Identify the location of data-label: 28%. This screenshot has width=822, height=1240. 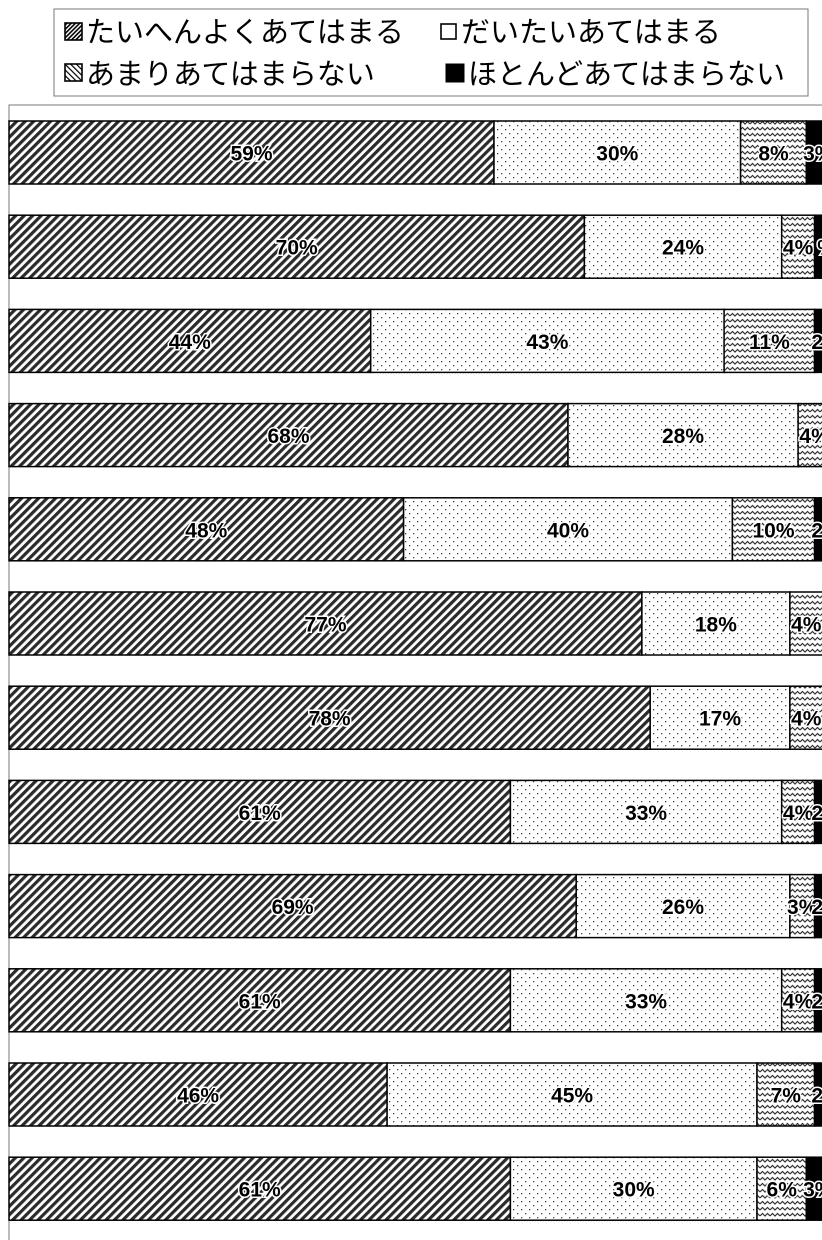
(683, 436).